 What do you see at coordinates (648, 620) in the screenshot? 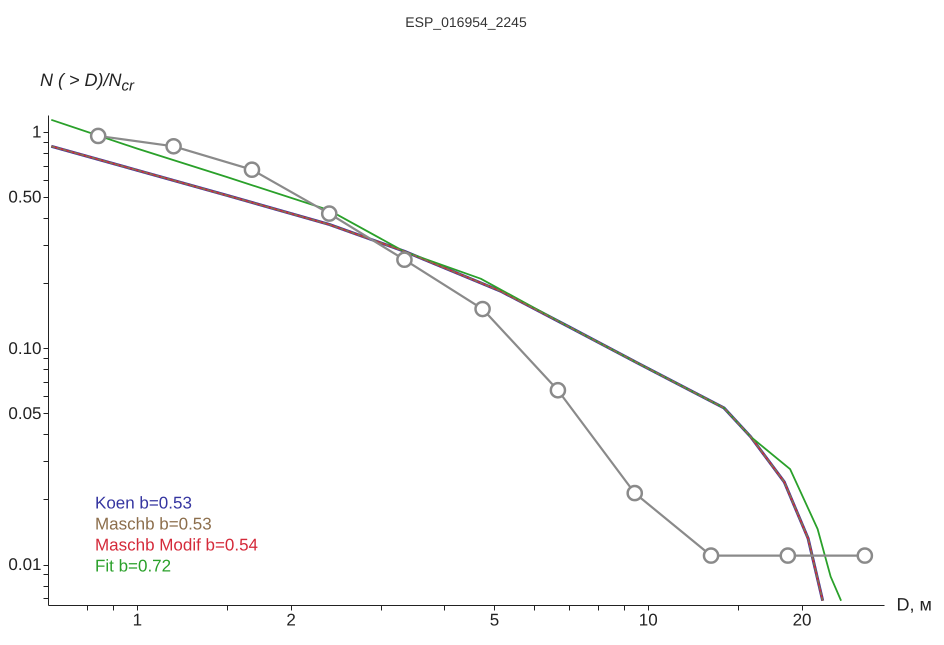
I see `x-tick-label: 10` at bounding box center [648, 620].